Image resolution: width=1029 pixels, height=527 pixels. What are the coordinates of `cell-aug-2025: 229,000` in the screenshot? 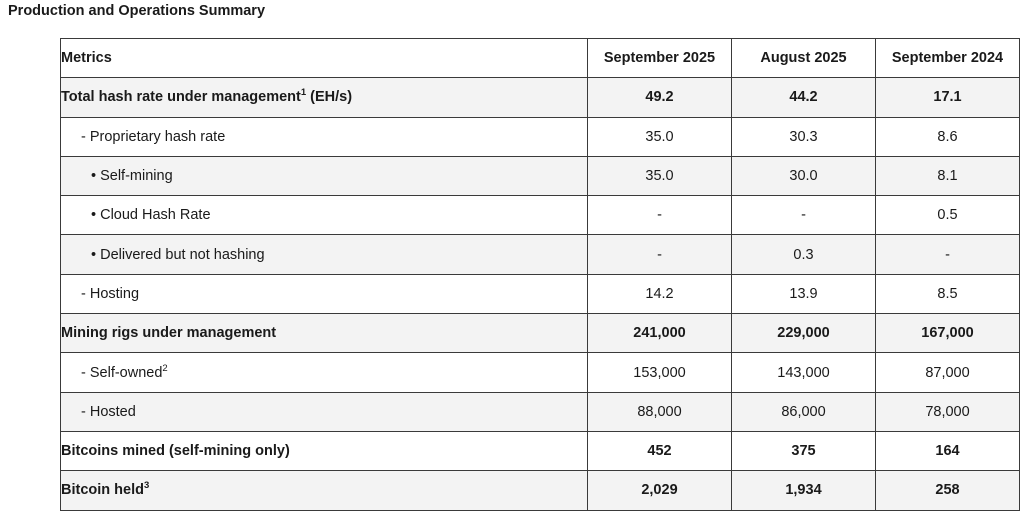 It's located at (803, 333).